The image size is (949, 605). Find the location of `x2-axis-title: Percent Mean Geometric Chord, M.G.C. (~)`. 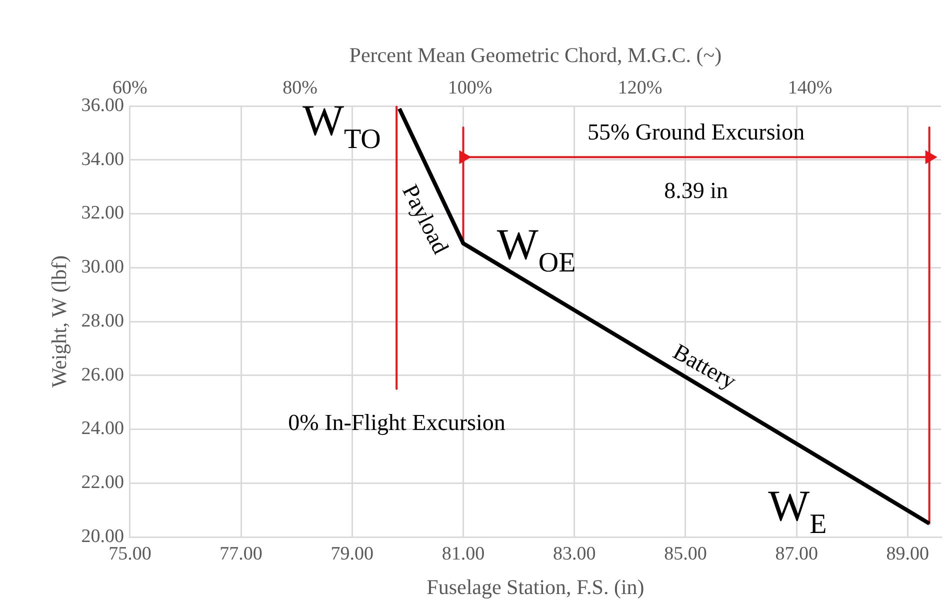

x2-axis-title: Percent Mean Geometric Chord, M.G.C. (~) is located at coordinates (535, 55).